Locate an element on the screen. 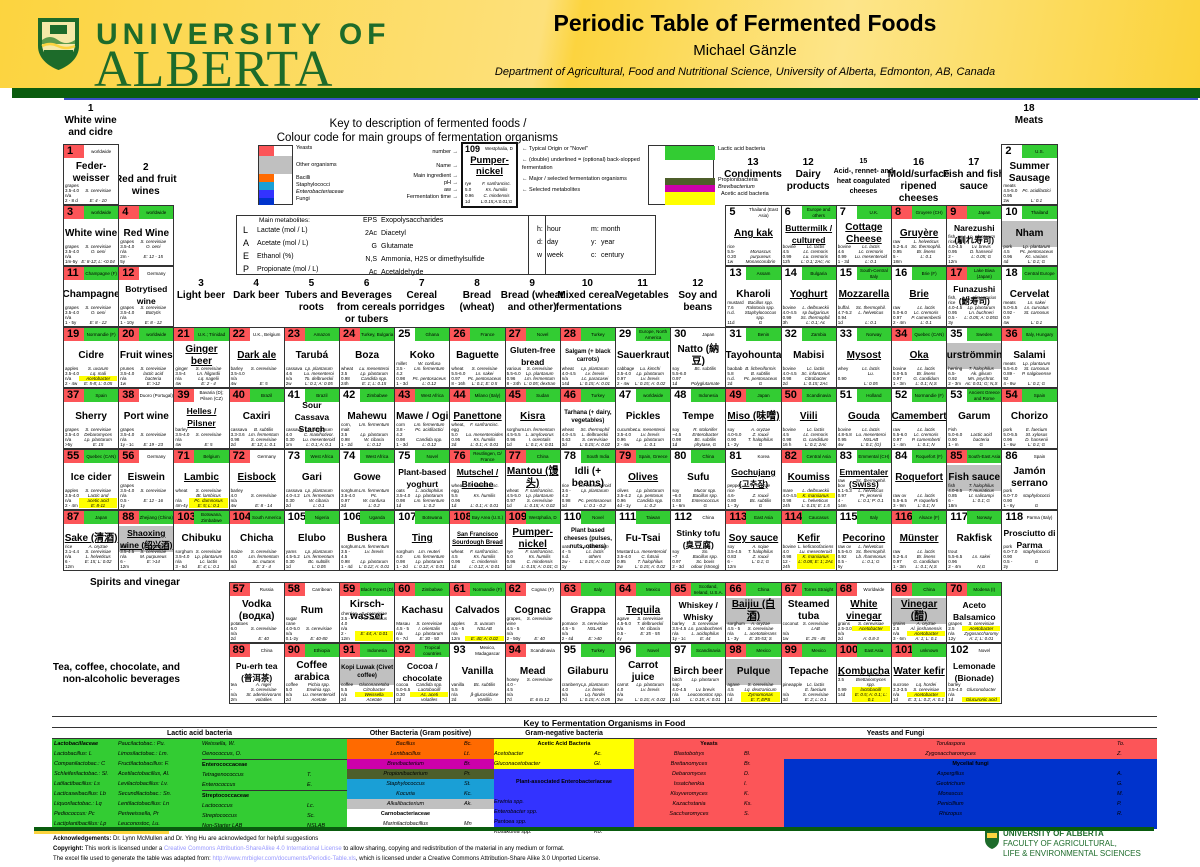 This screenshot has height=867, width=1200. cell-number: 94 is located at coordinates (515, 650).